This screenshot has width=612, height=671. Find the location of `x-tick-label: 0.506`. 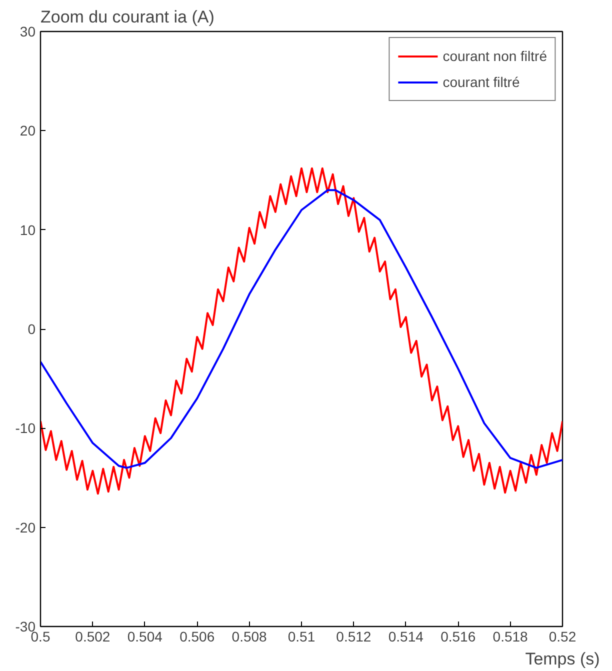

x-tick-label: 0.506 is located at coordinates (197, 636).